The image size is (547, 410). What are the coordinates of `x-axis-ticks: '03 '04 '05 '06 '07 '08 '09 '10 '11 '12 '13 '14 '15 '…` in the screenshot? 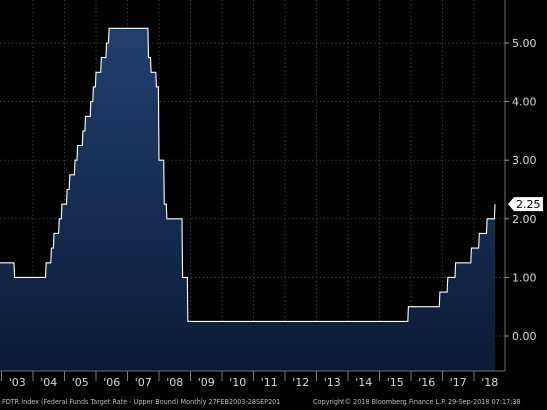 It's located at (249, 380).